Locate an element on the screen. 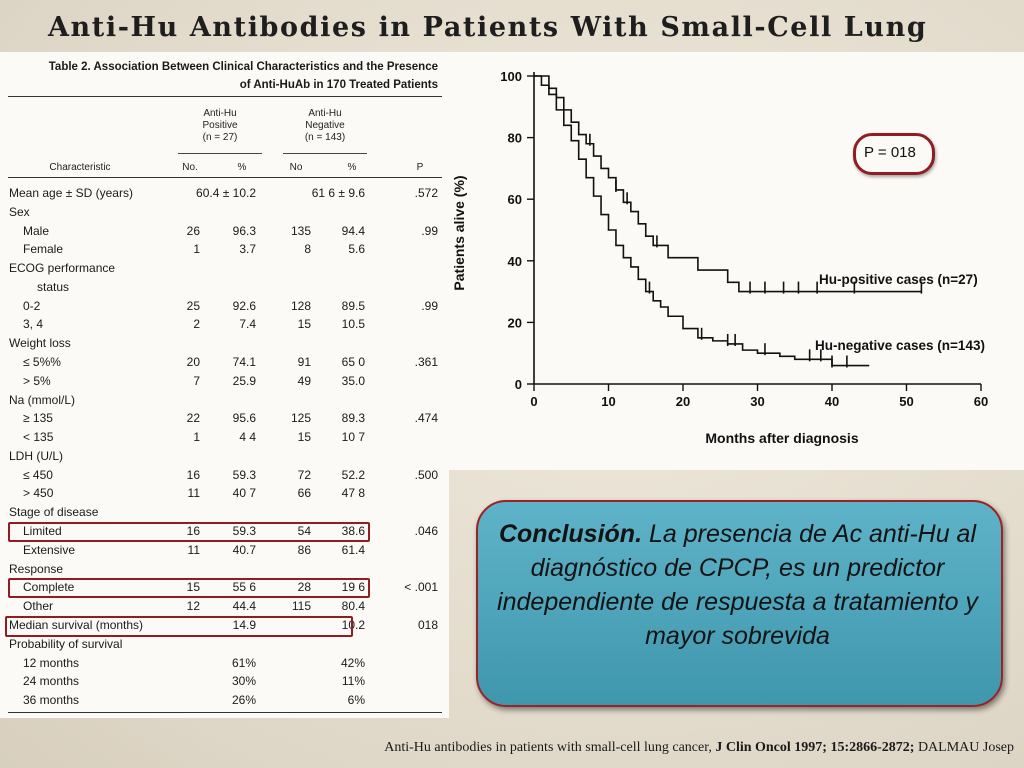 The image size is (1024, 768). table-cell: 10.2 is located at coordinates (353, 624).